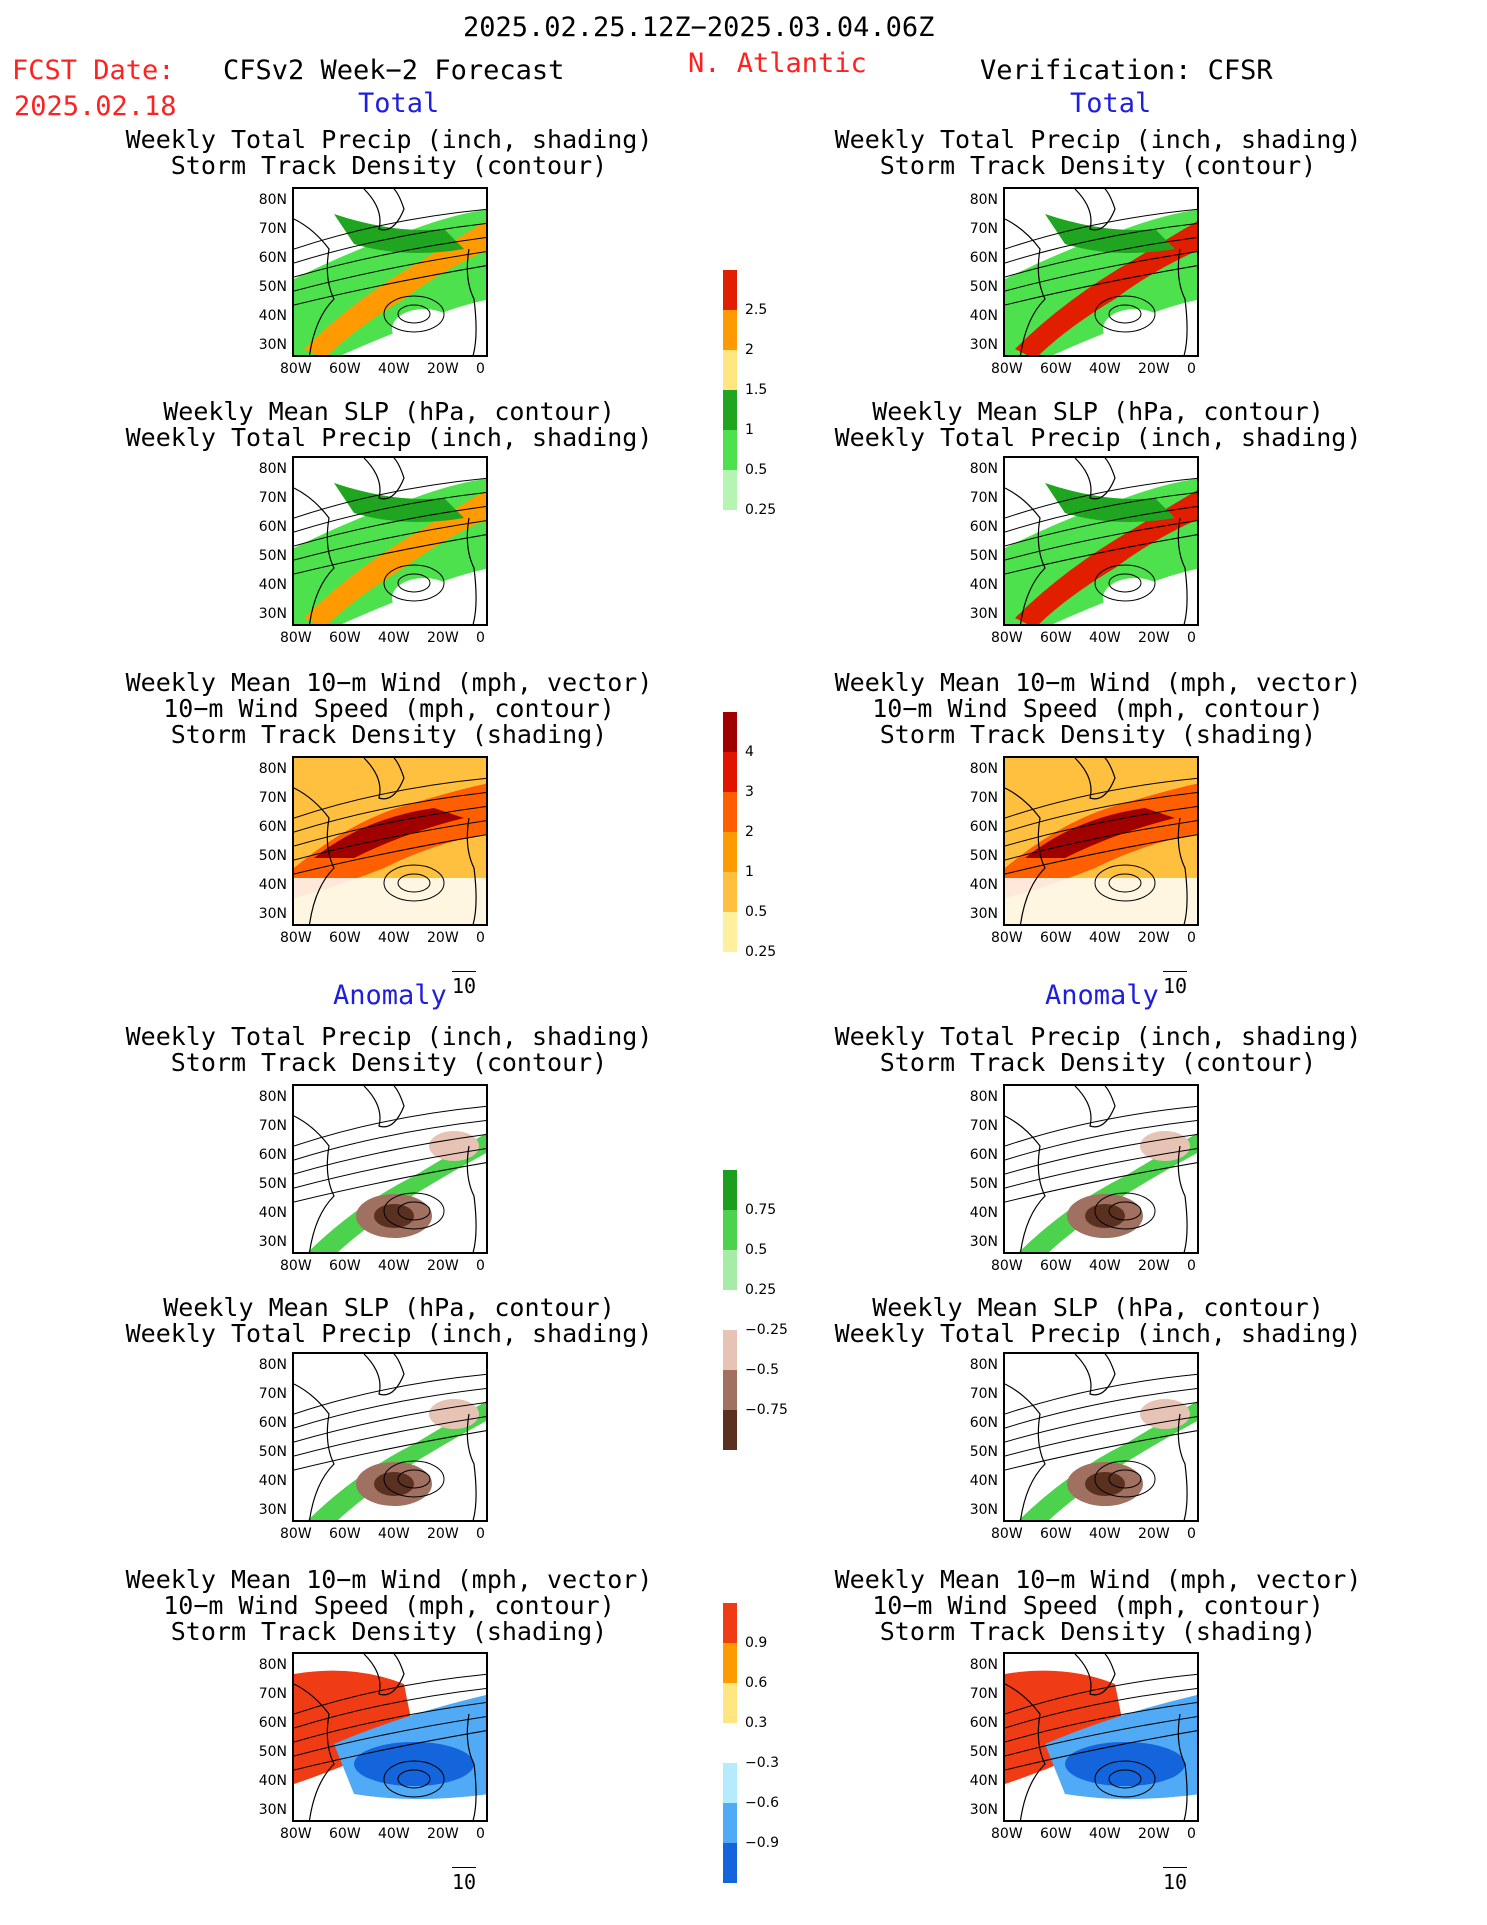 The width and height of the screenshot is (1487, 1925). Describe the element at coordinates (390, 1169) in the screenshot. I see `map-forecast-precip-anom` at that location.